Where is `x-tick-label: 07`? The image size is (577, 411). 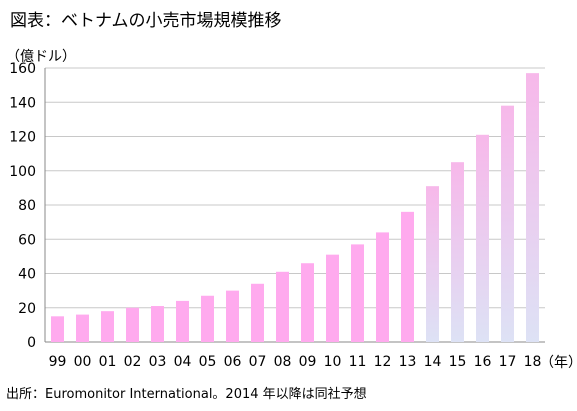 x-tick-label: 07 is located at coordinates (258, 362).